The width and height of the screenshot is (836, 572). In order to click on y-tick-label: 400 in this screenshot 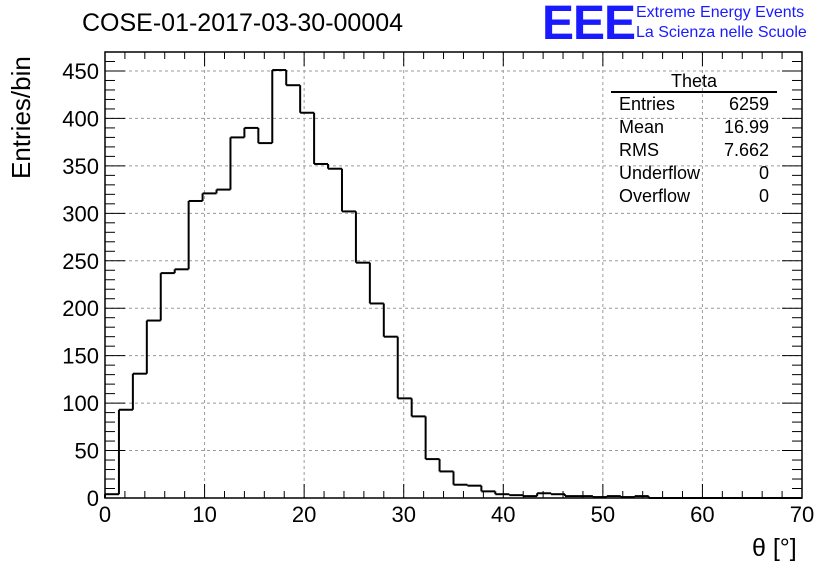, I will do `click(80, 118)`.